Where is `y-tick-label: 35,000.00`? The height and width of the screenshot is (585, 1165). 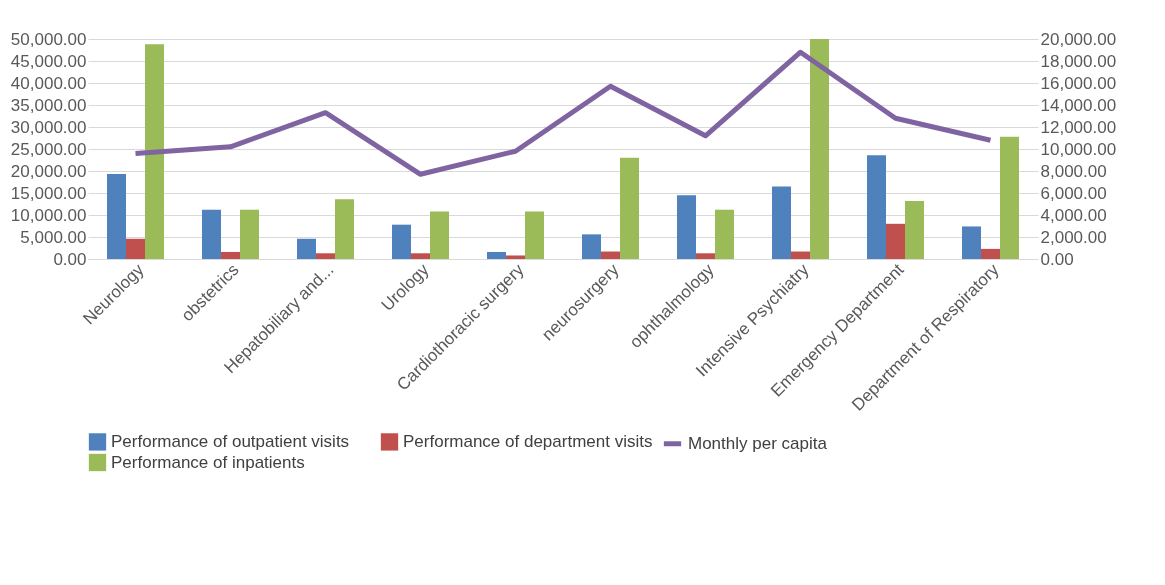
y-tick-label: 35,000.00 is located at coordinates (48, 105).